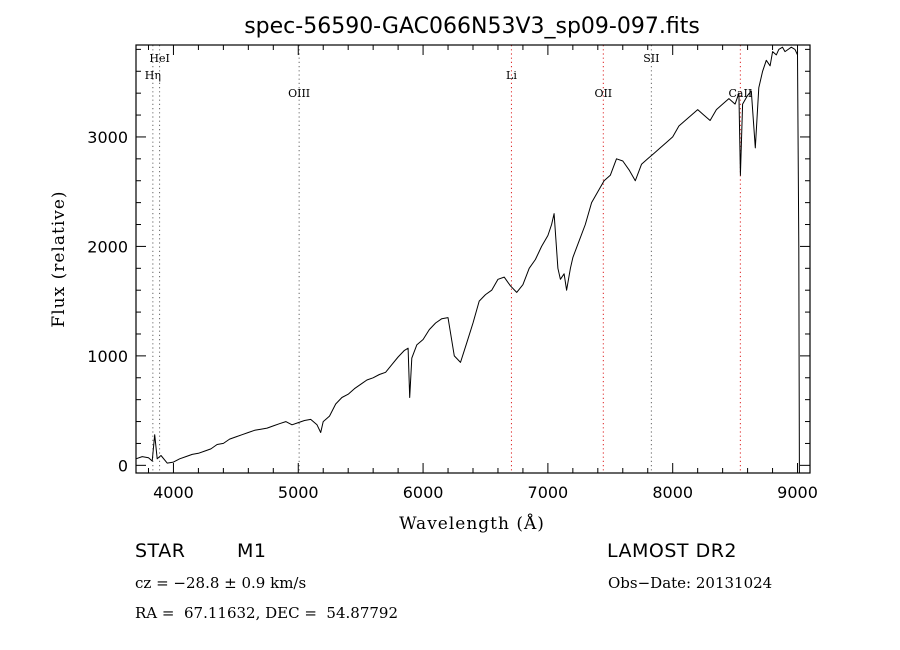 This screenshot has height=650, width=900. Describe the element at coordinates (511, 75) in the screenshot. I see `line-marker-label-3: Li` at that location.